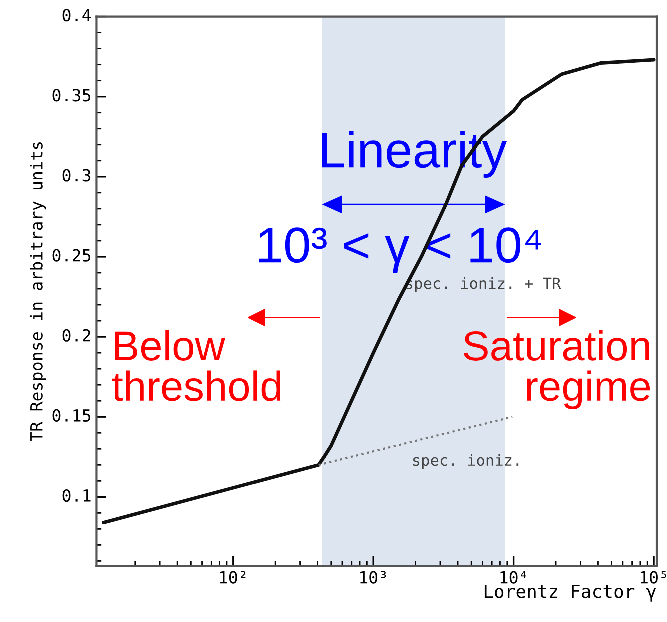  Describe the element at coordinates (373, 577) in the screenshot. I see `x-tick-label: 10³` at that location.